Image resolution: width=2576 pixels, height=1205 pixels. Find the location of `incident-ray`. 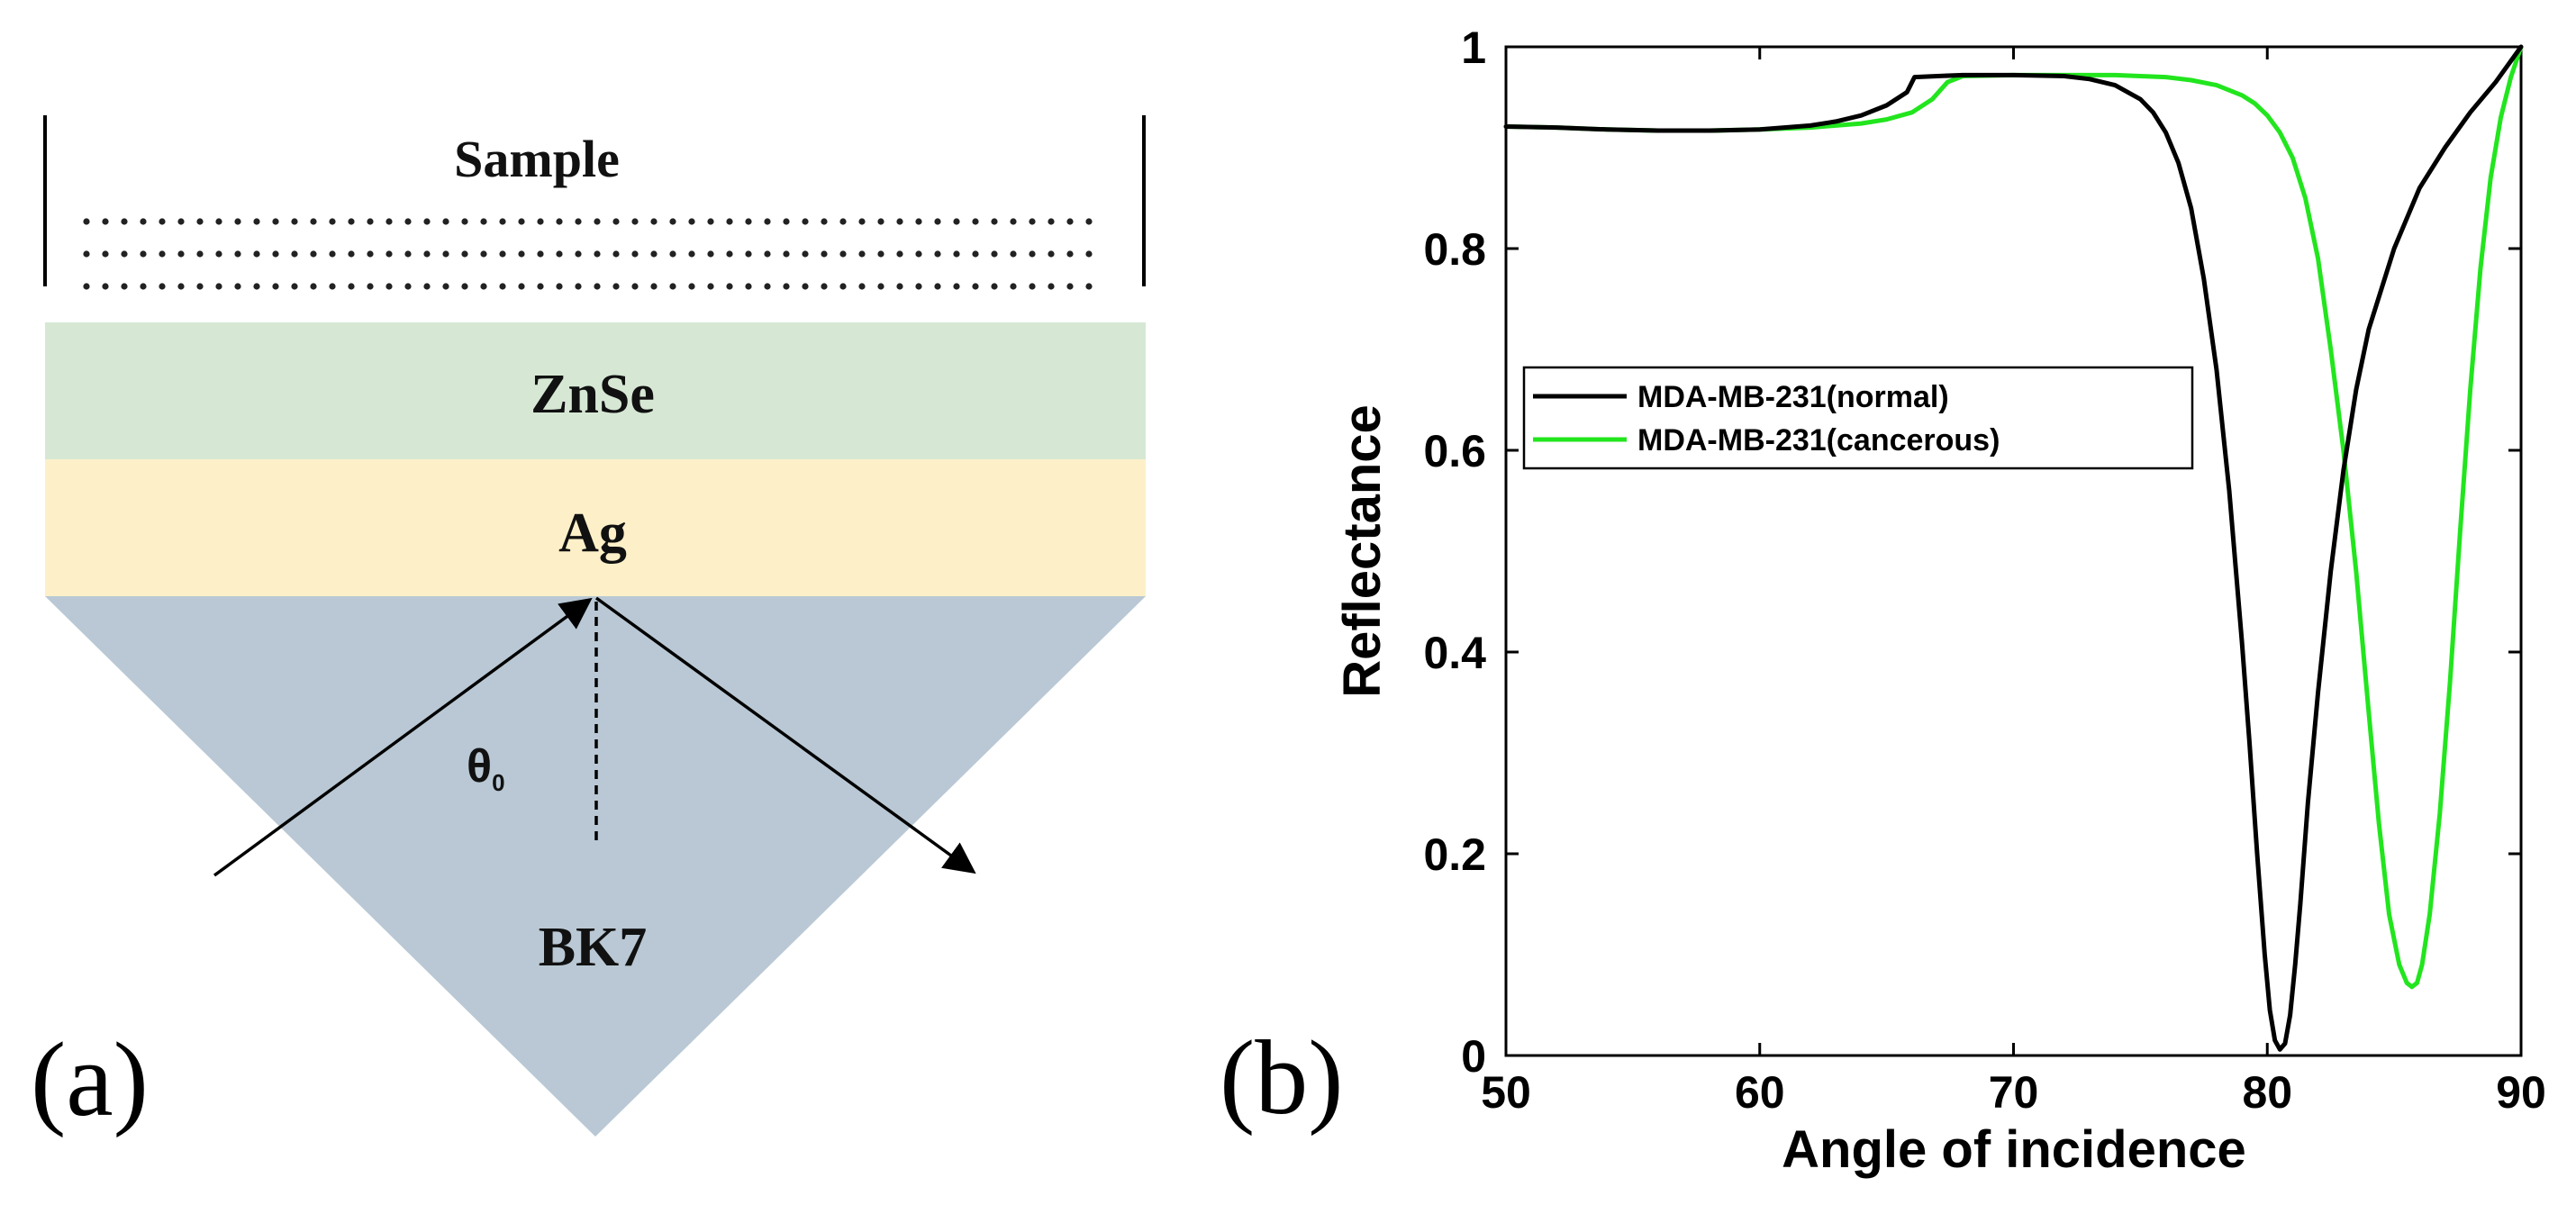

incident-ray is located at coordinates (403, 737).